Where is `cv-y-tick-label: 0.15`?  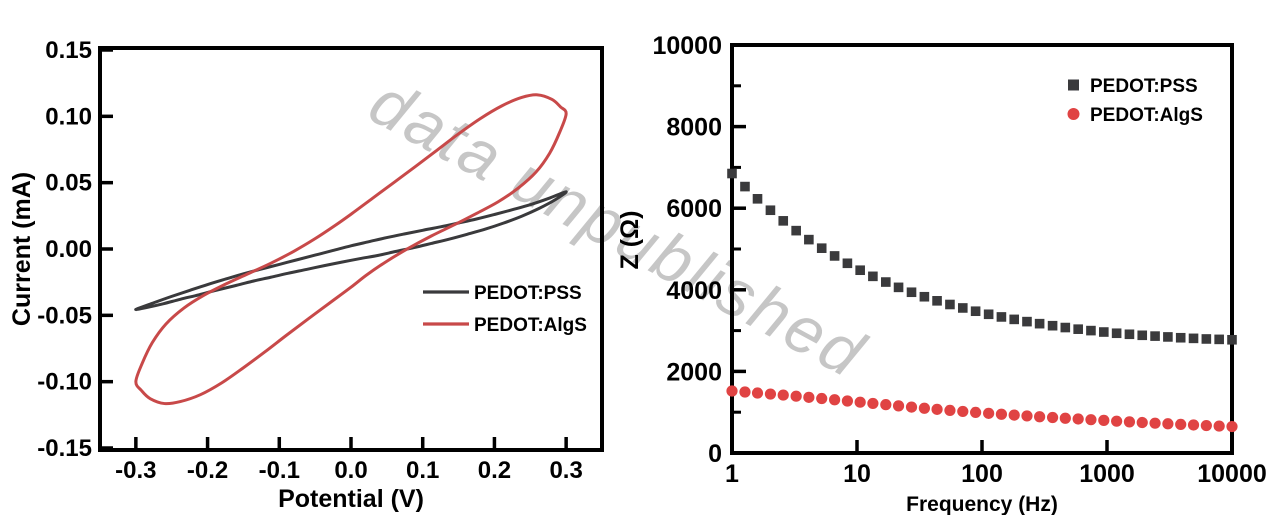 cv-y-tick-label: 0.15 is located at coordinates (68, 50).